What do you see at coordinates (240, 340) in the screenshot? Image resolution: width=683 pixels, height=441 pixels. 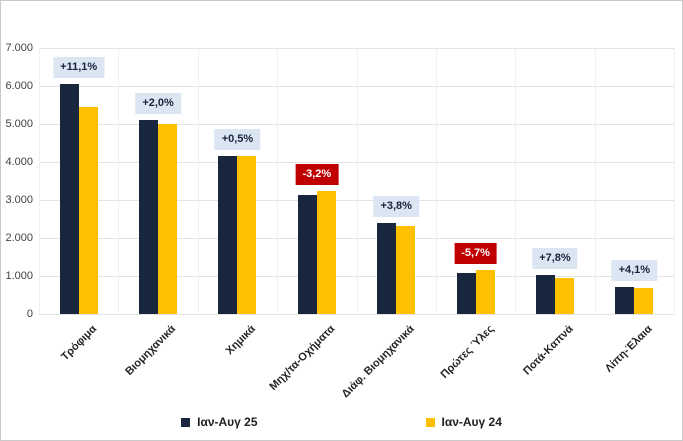 I see `x-axis-category-label: Χημικά` at bounding box center [240, 340].